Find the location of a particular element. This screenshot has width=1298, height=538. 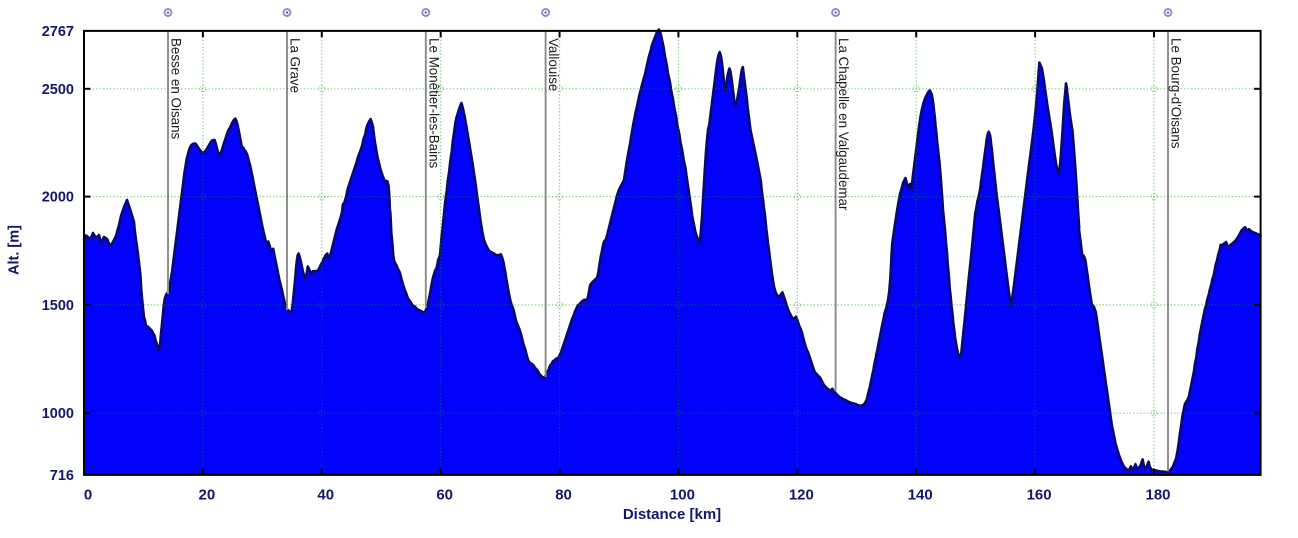

svg-text: 140 is located at coordinates (920, 495).